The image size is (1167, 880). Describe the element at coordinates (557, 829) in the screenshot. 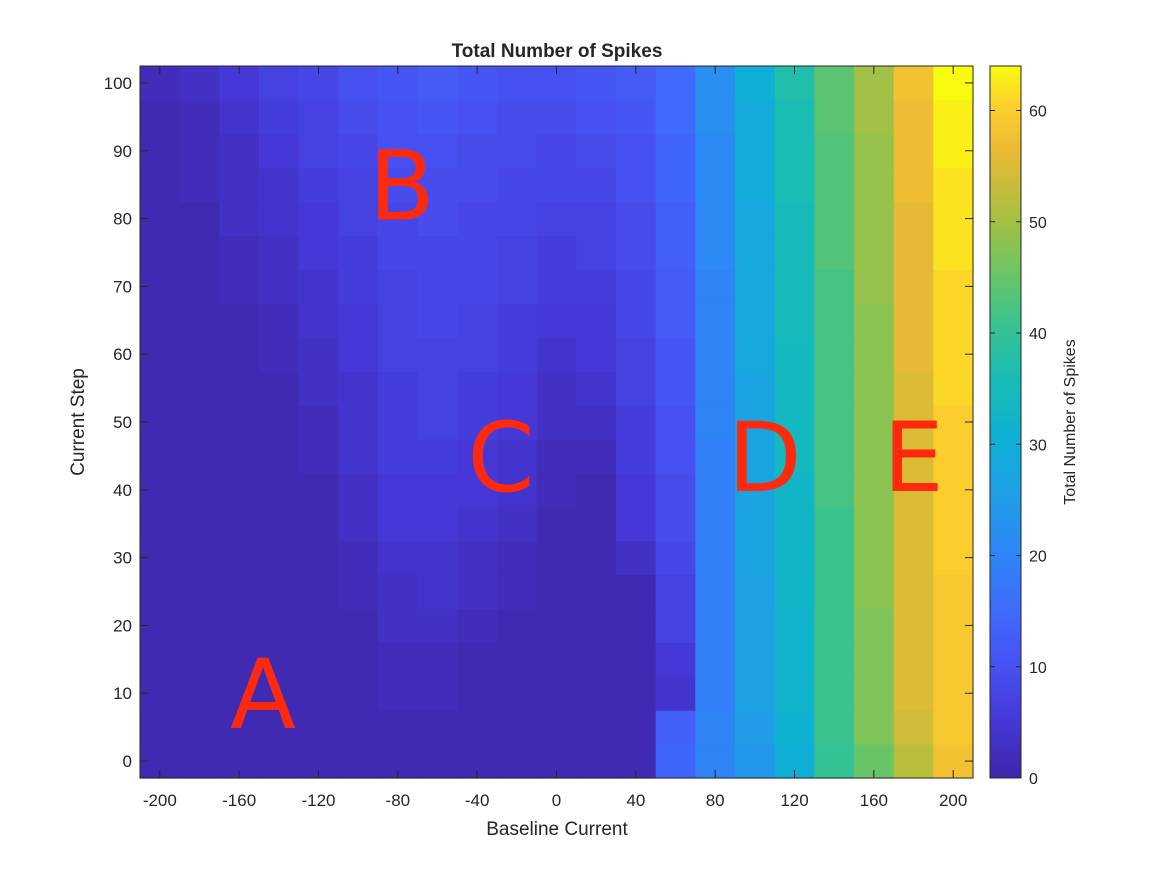

I see `x-axis-label: Baseline Current` at that location.